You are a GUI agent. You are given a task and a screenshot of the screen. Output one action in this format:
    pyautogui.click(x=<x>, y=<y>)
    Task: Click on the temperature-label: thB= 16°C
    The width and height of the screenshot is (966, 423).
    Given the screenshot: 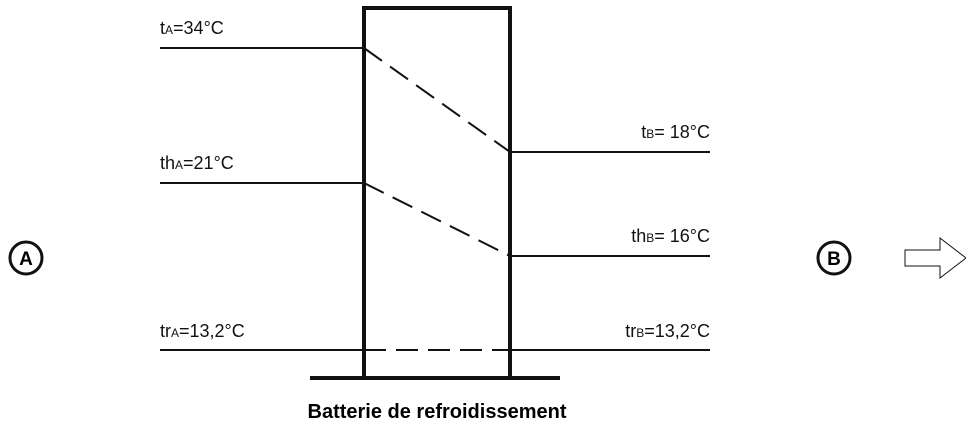 What is the action you would take?
    pyautogui.click(x=670, y=236)
    